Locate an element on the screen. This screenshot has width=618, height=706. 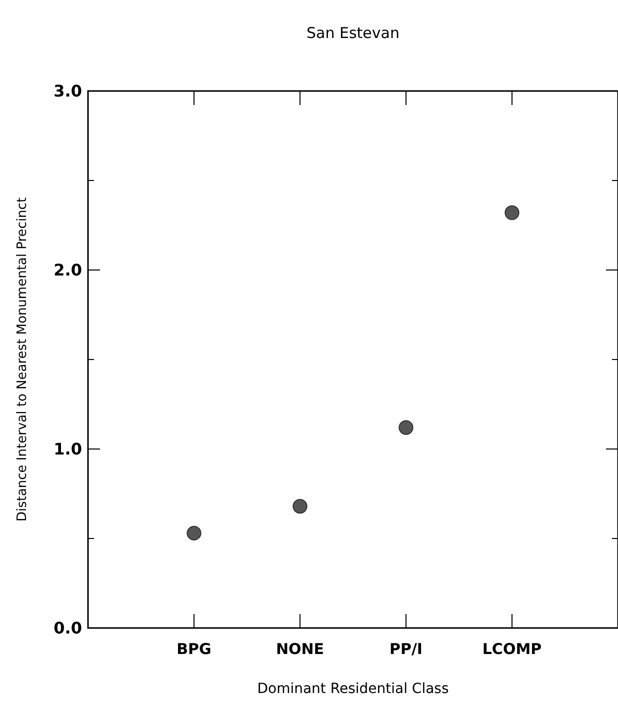
chart-title: San Estevan is located at coordinates (353, 33).